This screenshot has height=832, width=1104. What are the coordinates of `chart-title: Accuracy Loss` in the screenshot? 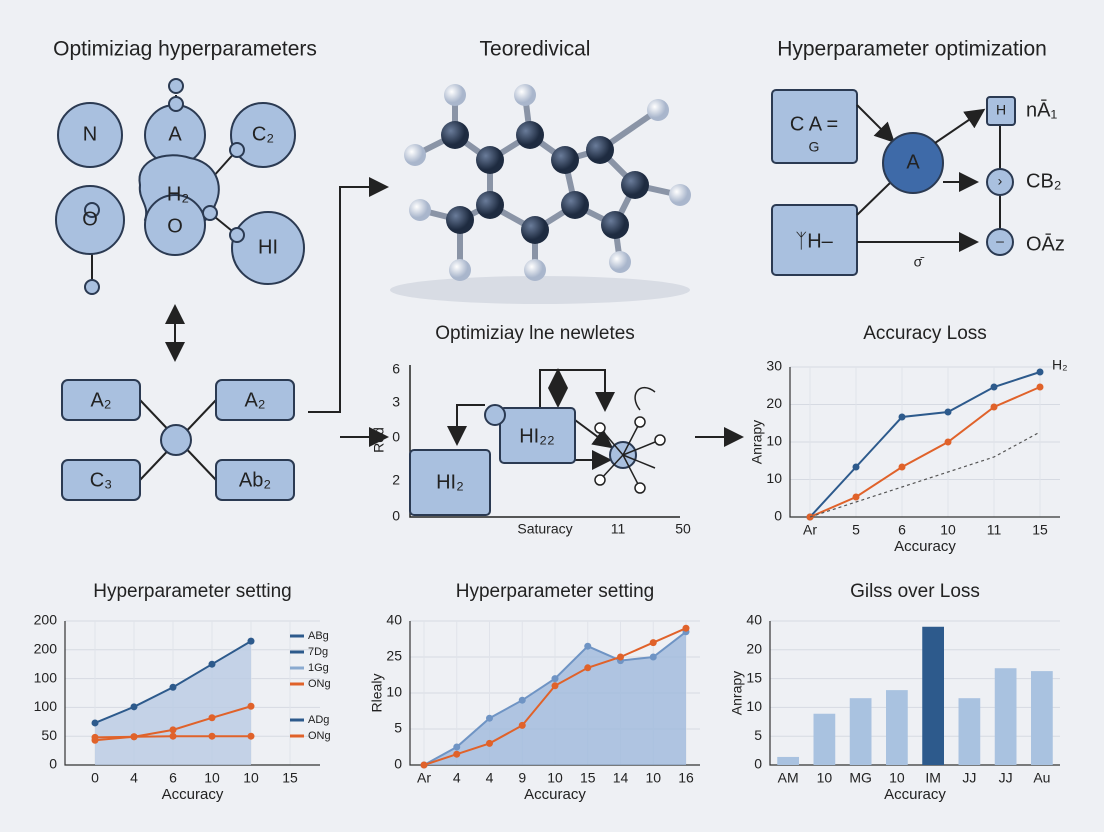 It's located at (925, 333).